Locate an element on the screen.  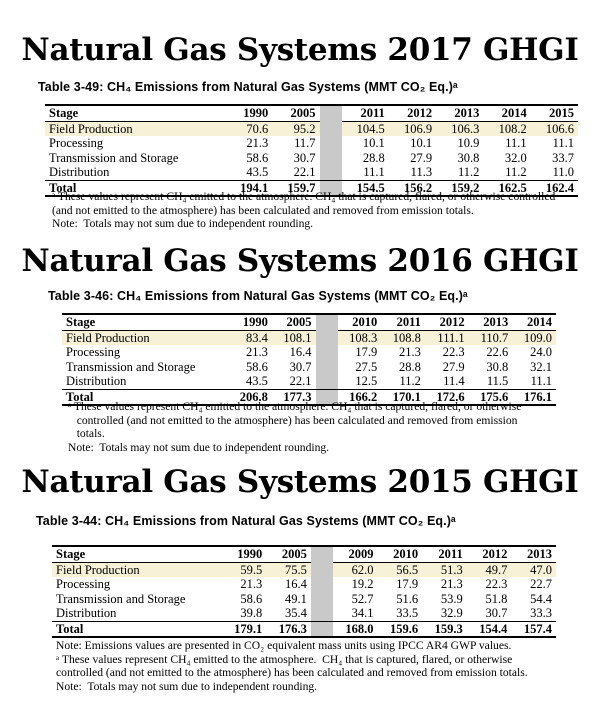
total-cell: 157.4 is located at coordinates (533, 629).